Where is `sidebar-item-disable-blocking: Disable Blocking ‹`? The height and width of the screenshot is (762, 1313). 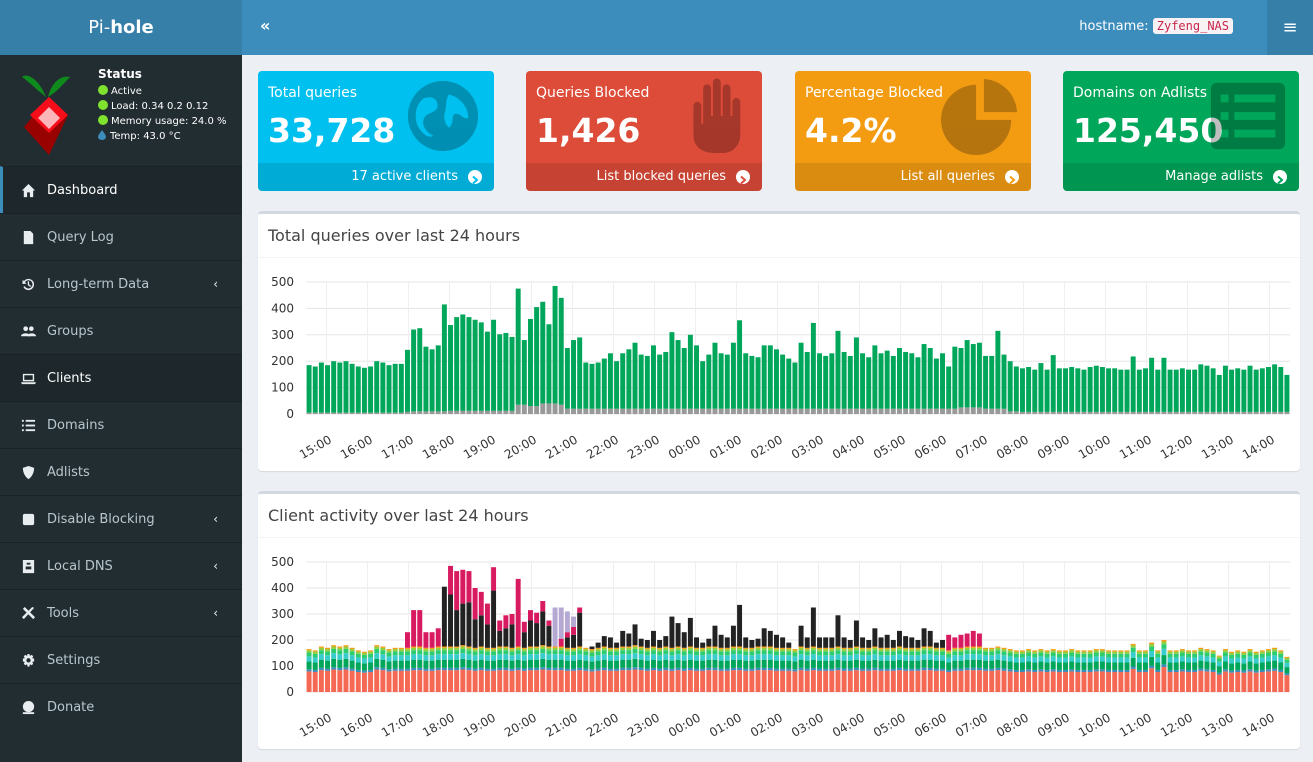 sidebar-item-disable-blocking: Disable Blocking ‹ is located at coordinates (121, 518).